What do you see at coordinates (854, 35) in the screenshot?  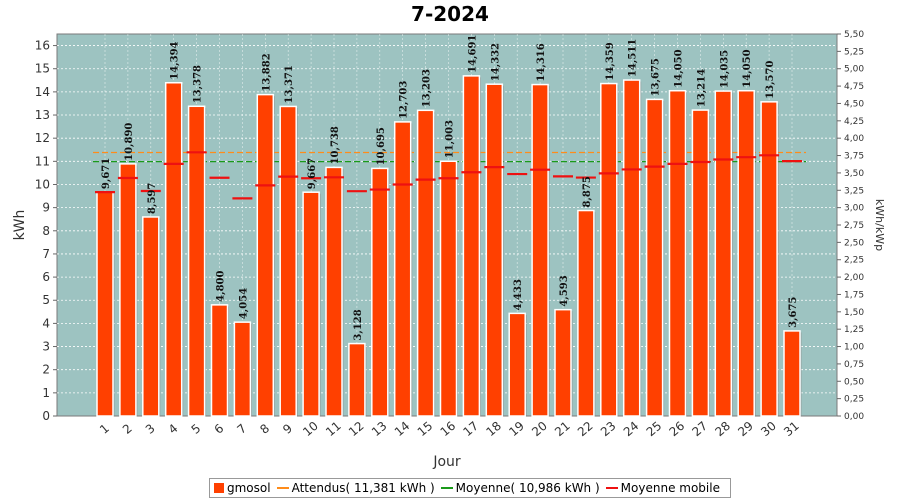 I see `y-tick-label-right: 5,50` at bounding box center [854, 35].